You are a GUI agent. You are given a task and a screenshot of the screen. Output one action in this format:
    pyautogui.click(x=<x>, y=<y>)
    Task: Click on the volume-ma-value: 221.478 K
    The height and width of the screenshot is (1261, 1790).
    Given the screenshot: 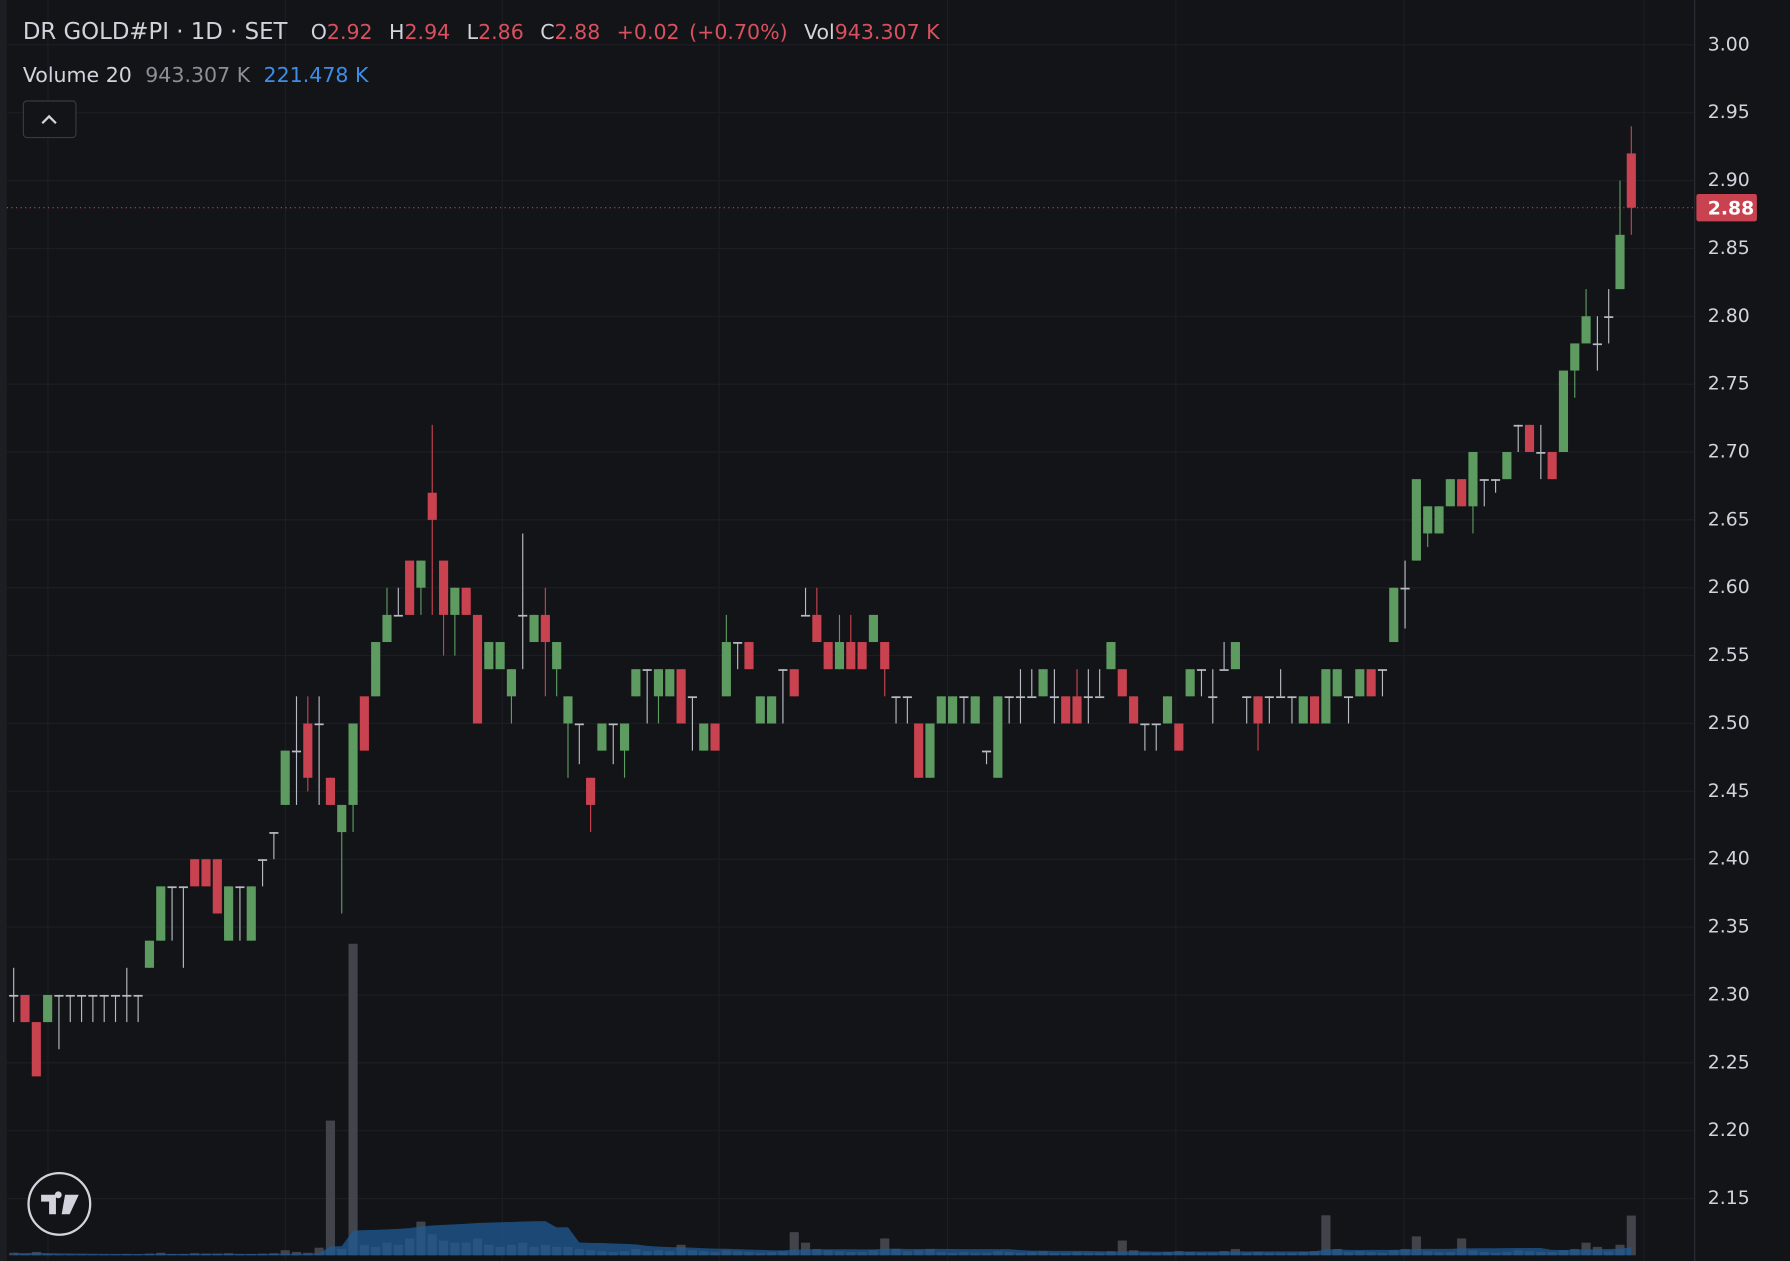 What is the action you would take?
    pyautogui.click(x=316, y=75)
    